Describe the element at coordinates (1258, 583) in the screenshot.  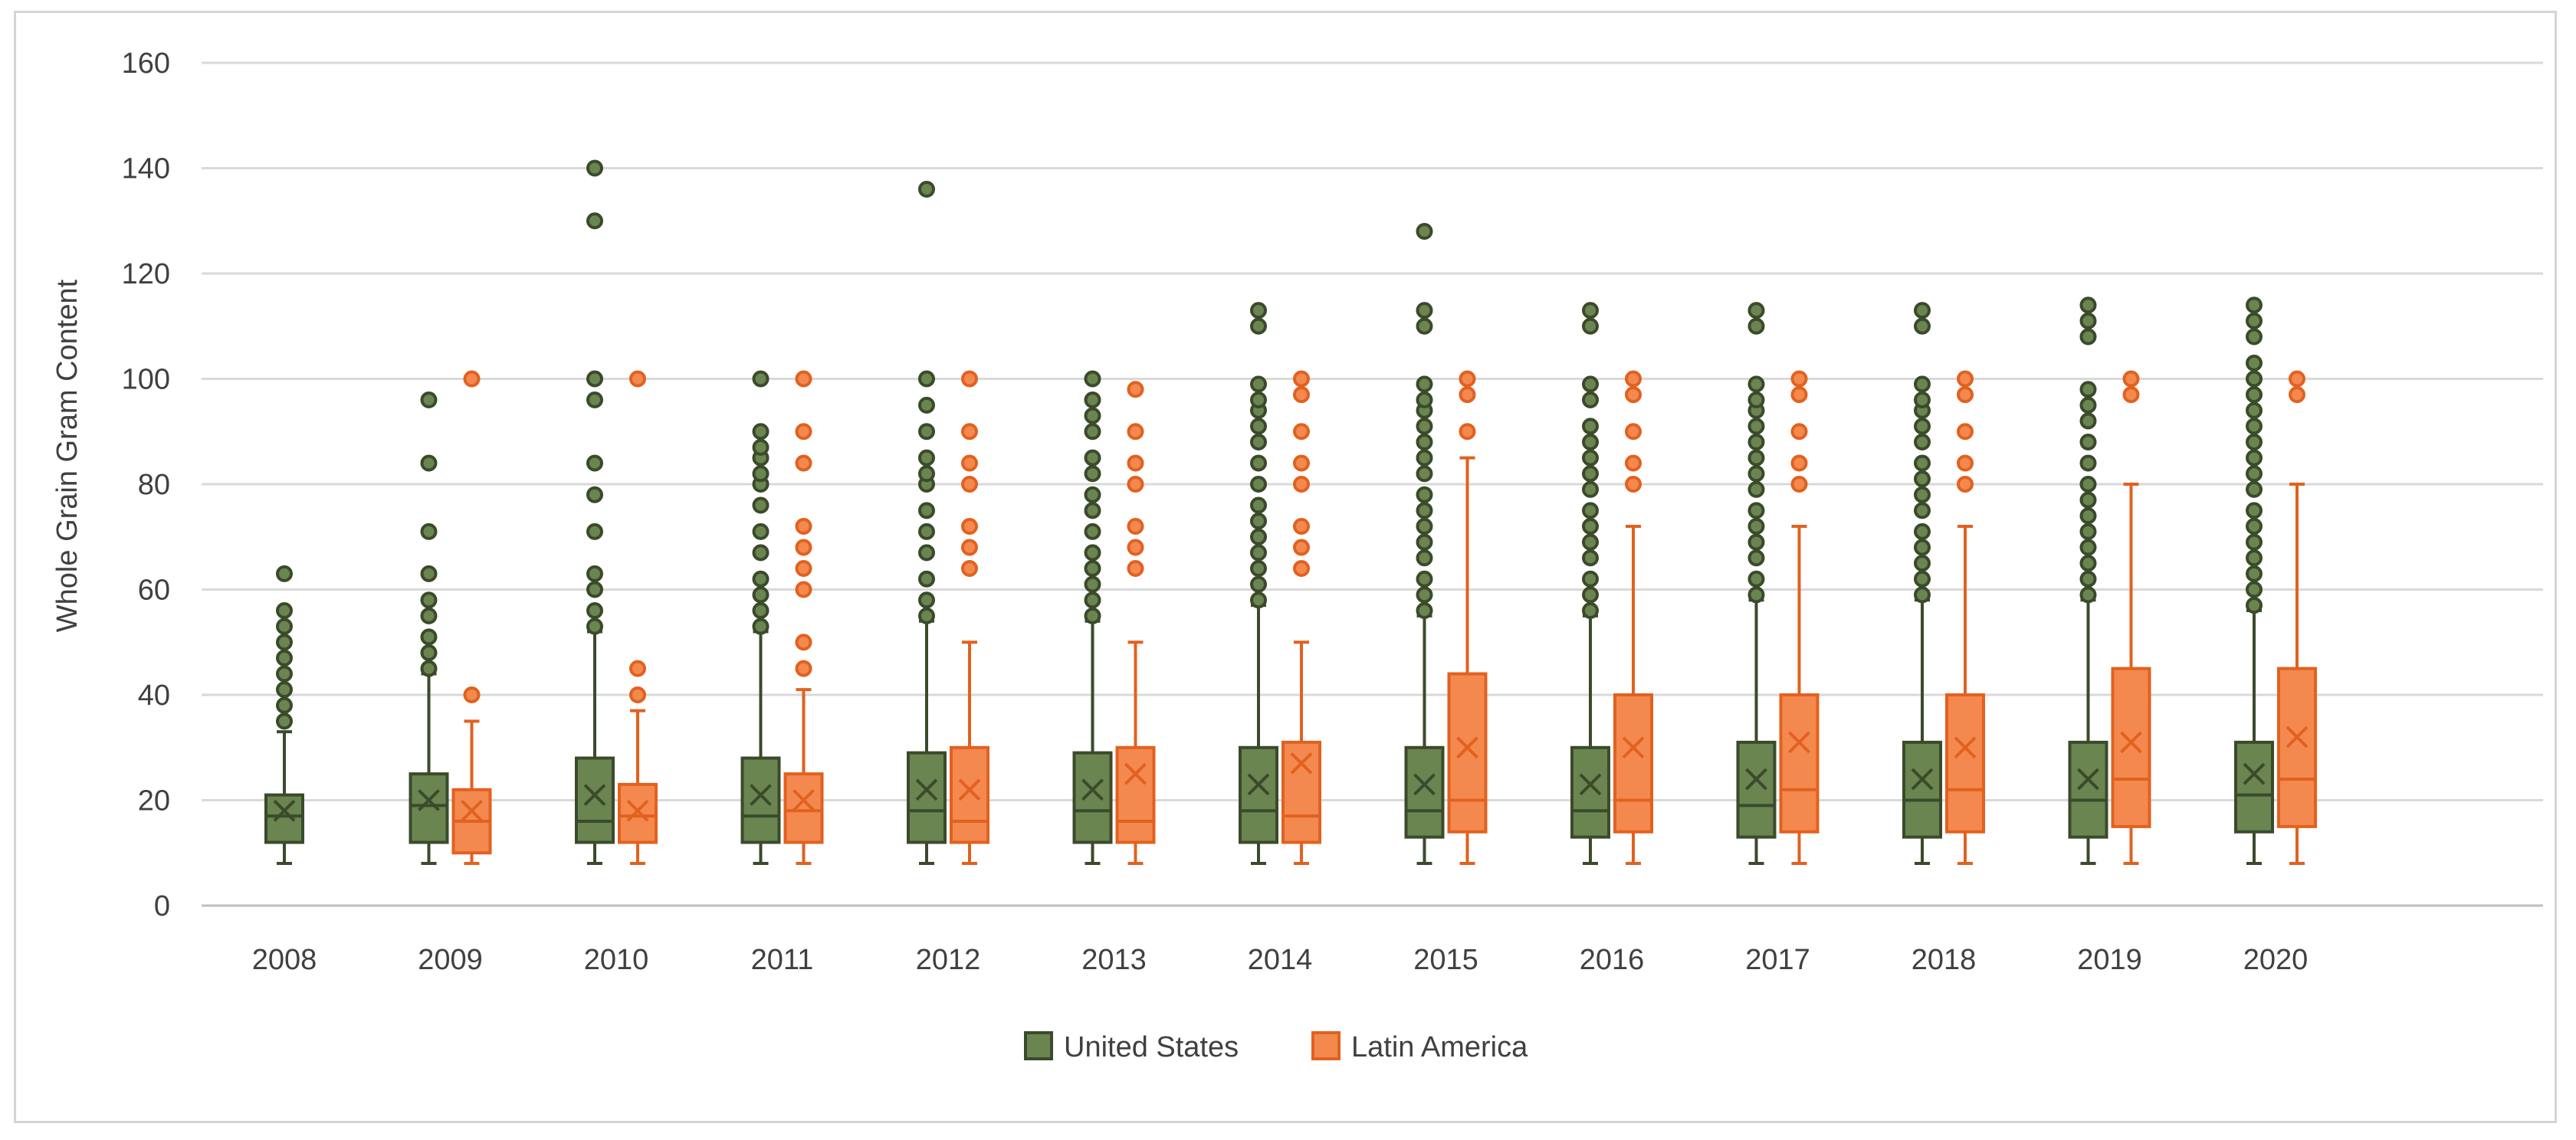
I see `box-us-2014` at that location.